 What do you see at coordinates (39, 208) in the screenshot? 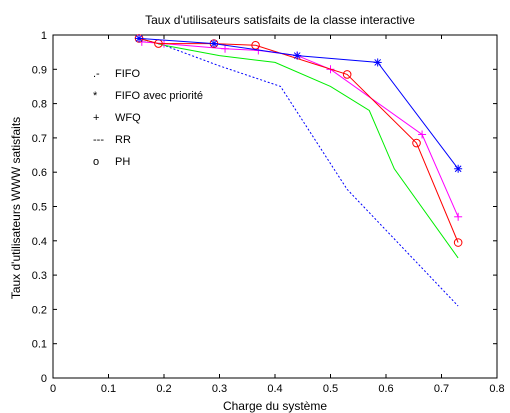
I see `y-tick-label: 0.5` at bounding box center [39, 208].